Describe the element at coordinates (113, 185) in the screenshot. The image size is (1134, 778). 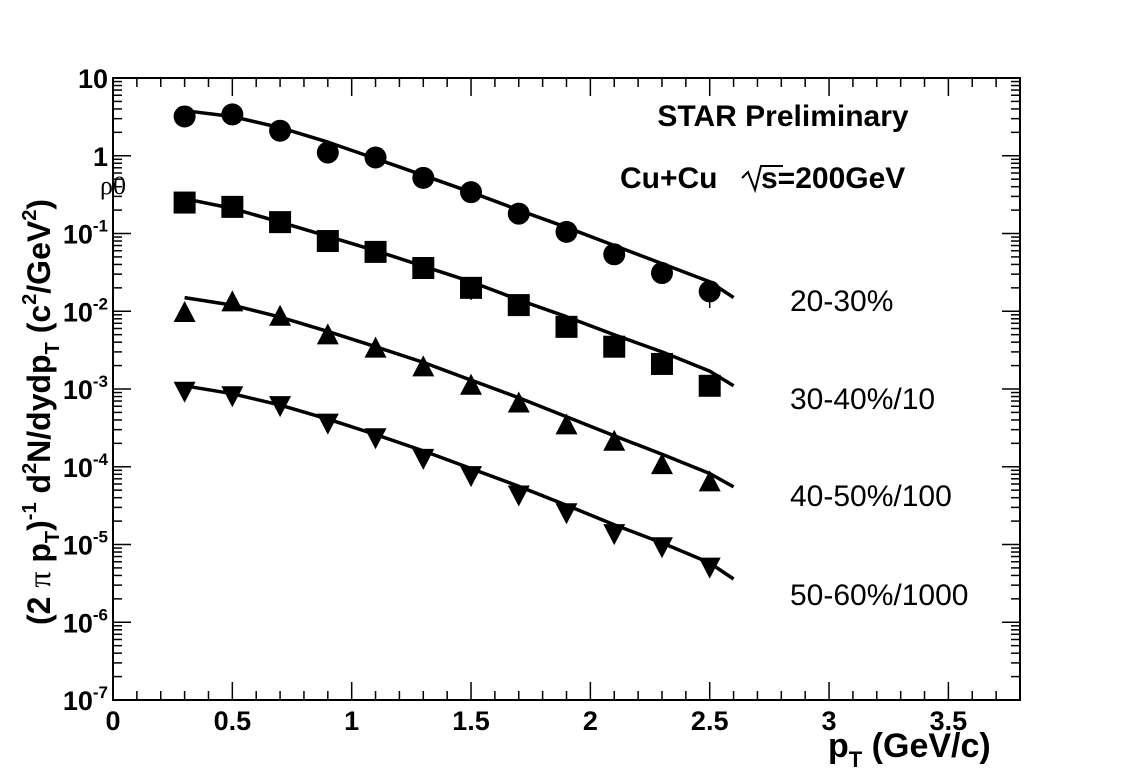
I see `particle-label: ρ0` at that location.